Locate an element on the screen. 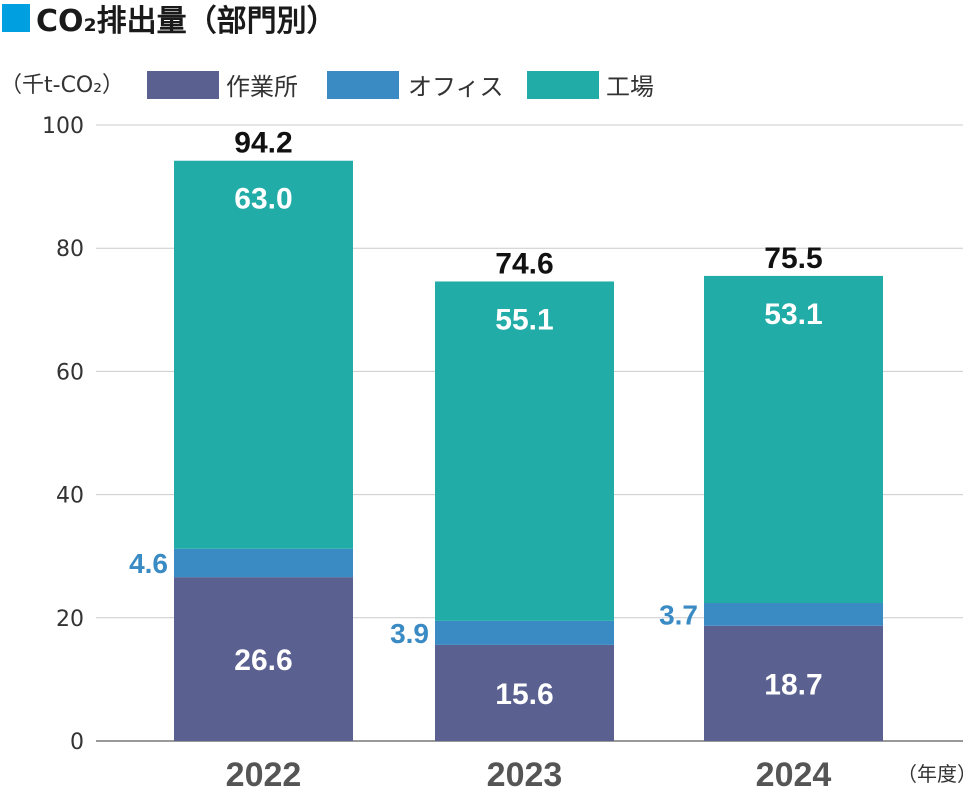  title-marker is located at coordinates (16, 18).